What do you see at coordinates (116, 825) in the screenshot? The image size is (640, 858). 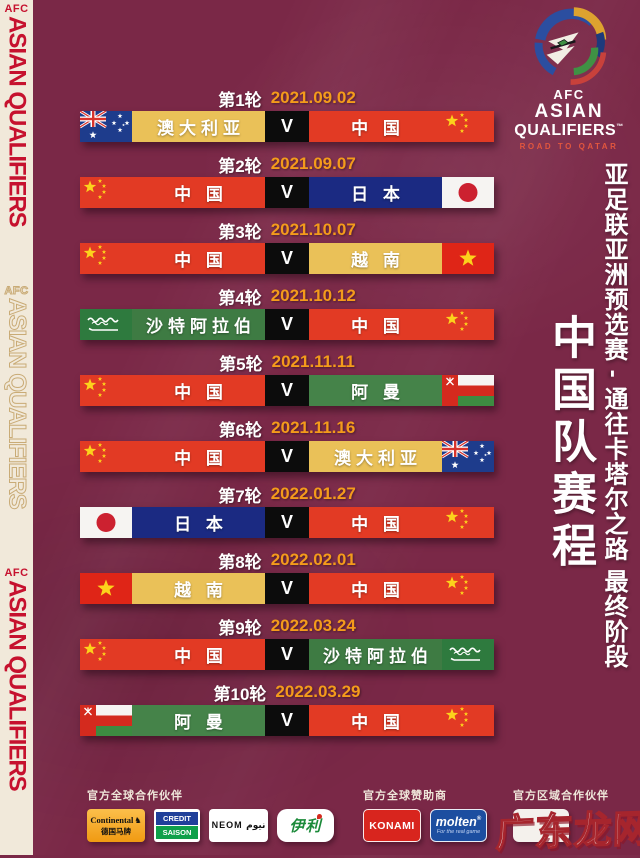 I see `continental-logo: Continental ♞ 德国马牌` at bounding box center [116, 825].